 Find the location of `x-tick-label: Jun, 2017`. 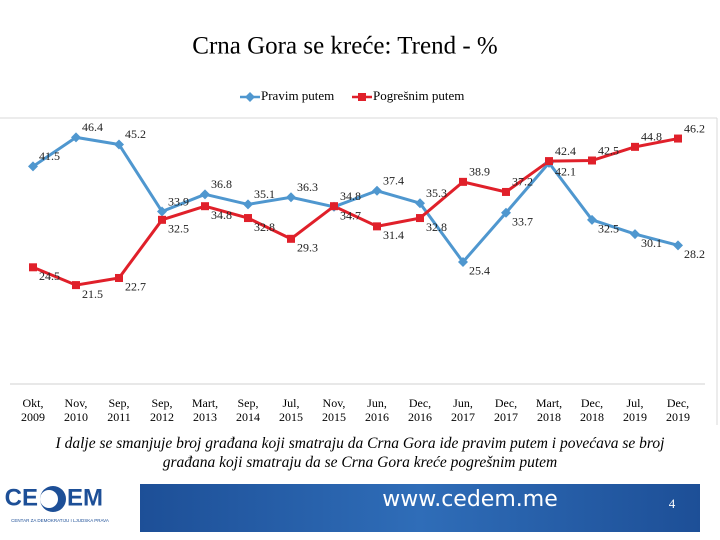

x-tick-label: Jun, 2017 is located at coordinates (463, 410).